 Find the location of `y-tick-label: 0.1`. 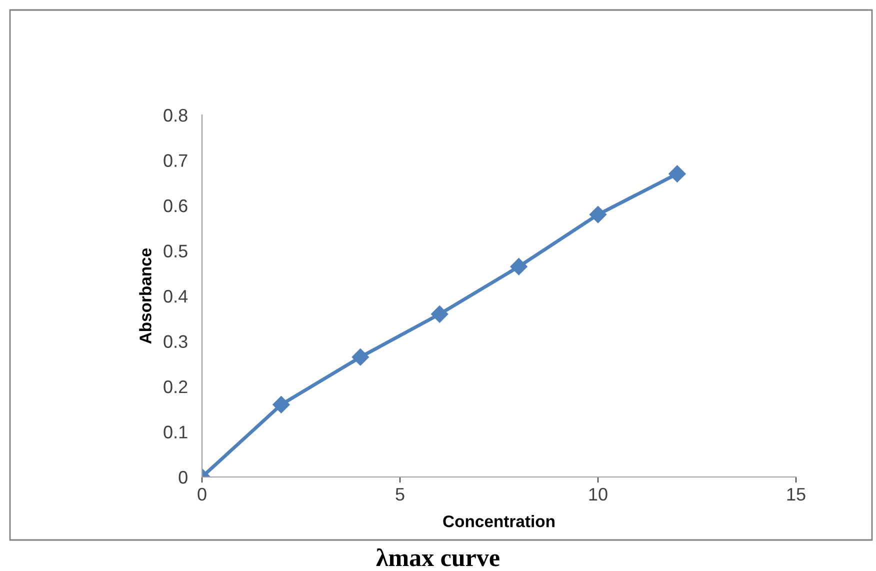

y-tick-label: 0.1 is located at coordinates (176, 432).